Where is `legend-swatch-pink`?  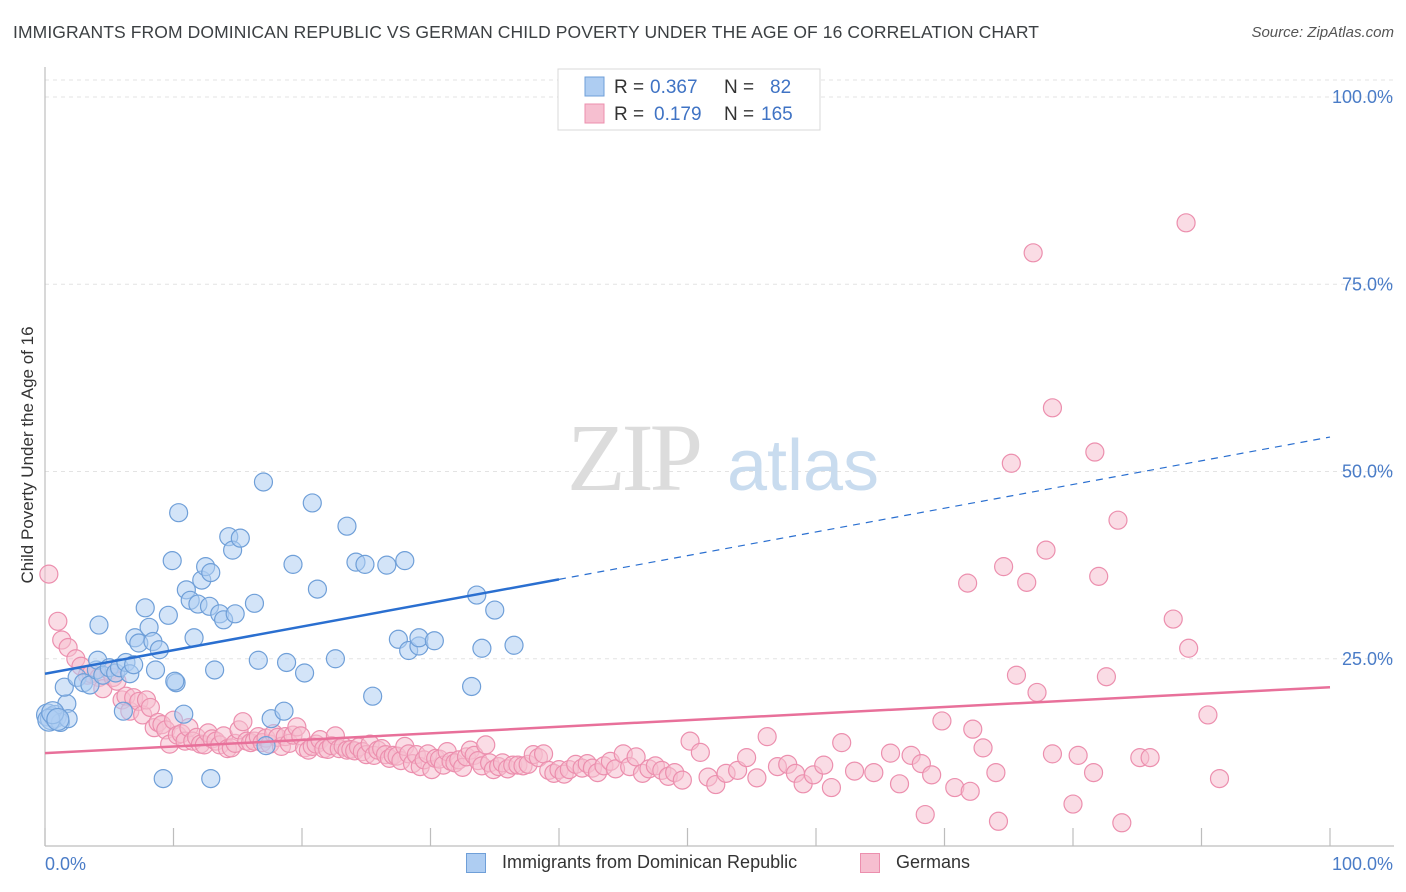
legend-swatch-pink is located at coordinates (594, 113).